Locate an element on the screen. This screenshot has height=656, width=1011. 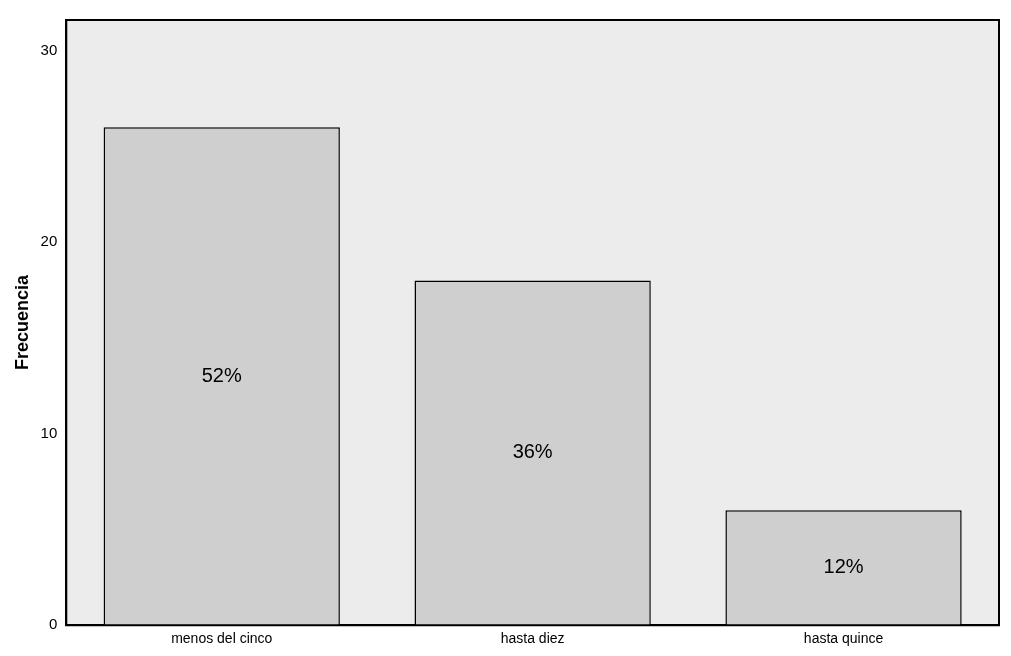
annotation: 36% is located at coordinates (532, 451).